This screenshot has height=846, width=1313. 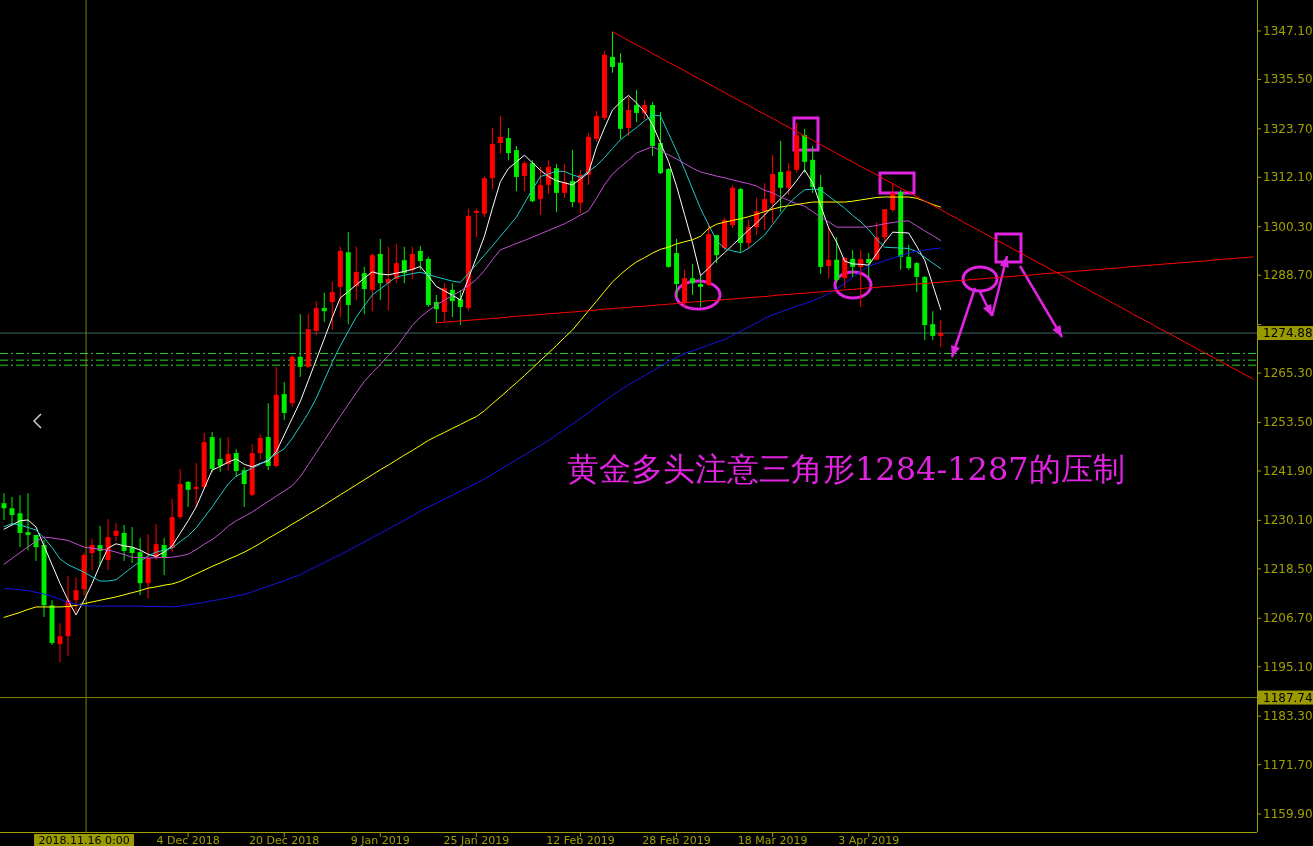 What do you see at coordinates (1288, 333) in the screenshot?
I see `ref-line-label: 1274.88` at bounding box center [1288, 333].